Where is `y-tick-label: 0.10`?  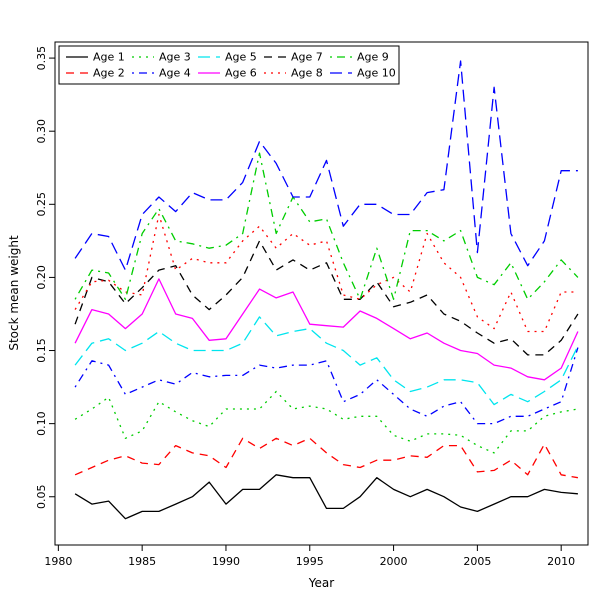 y-tick-label: 0.10 is located at coordinates (41, 423).